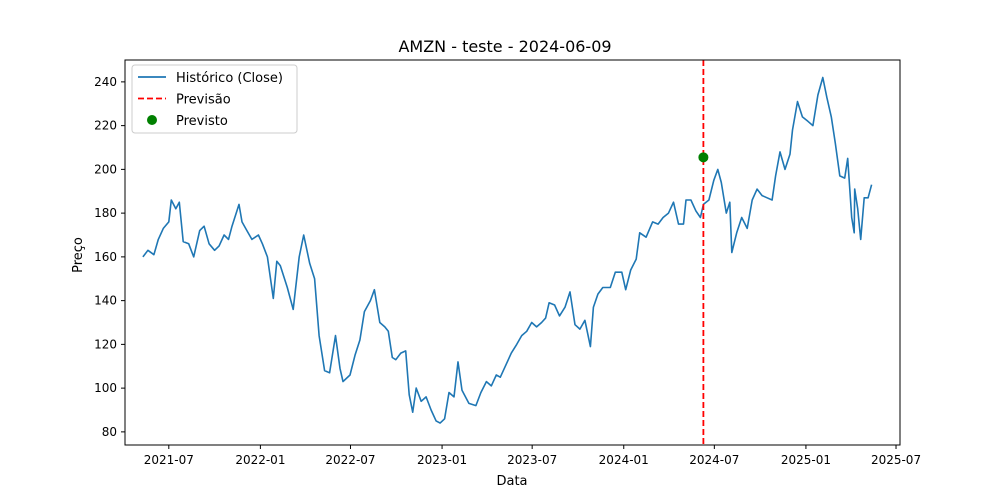 The image size is (1000, 504). Describe the element at coordinates (109, 432) in the screenshot. I see `y-tick-label: 80` at that location.